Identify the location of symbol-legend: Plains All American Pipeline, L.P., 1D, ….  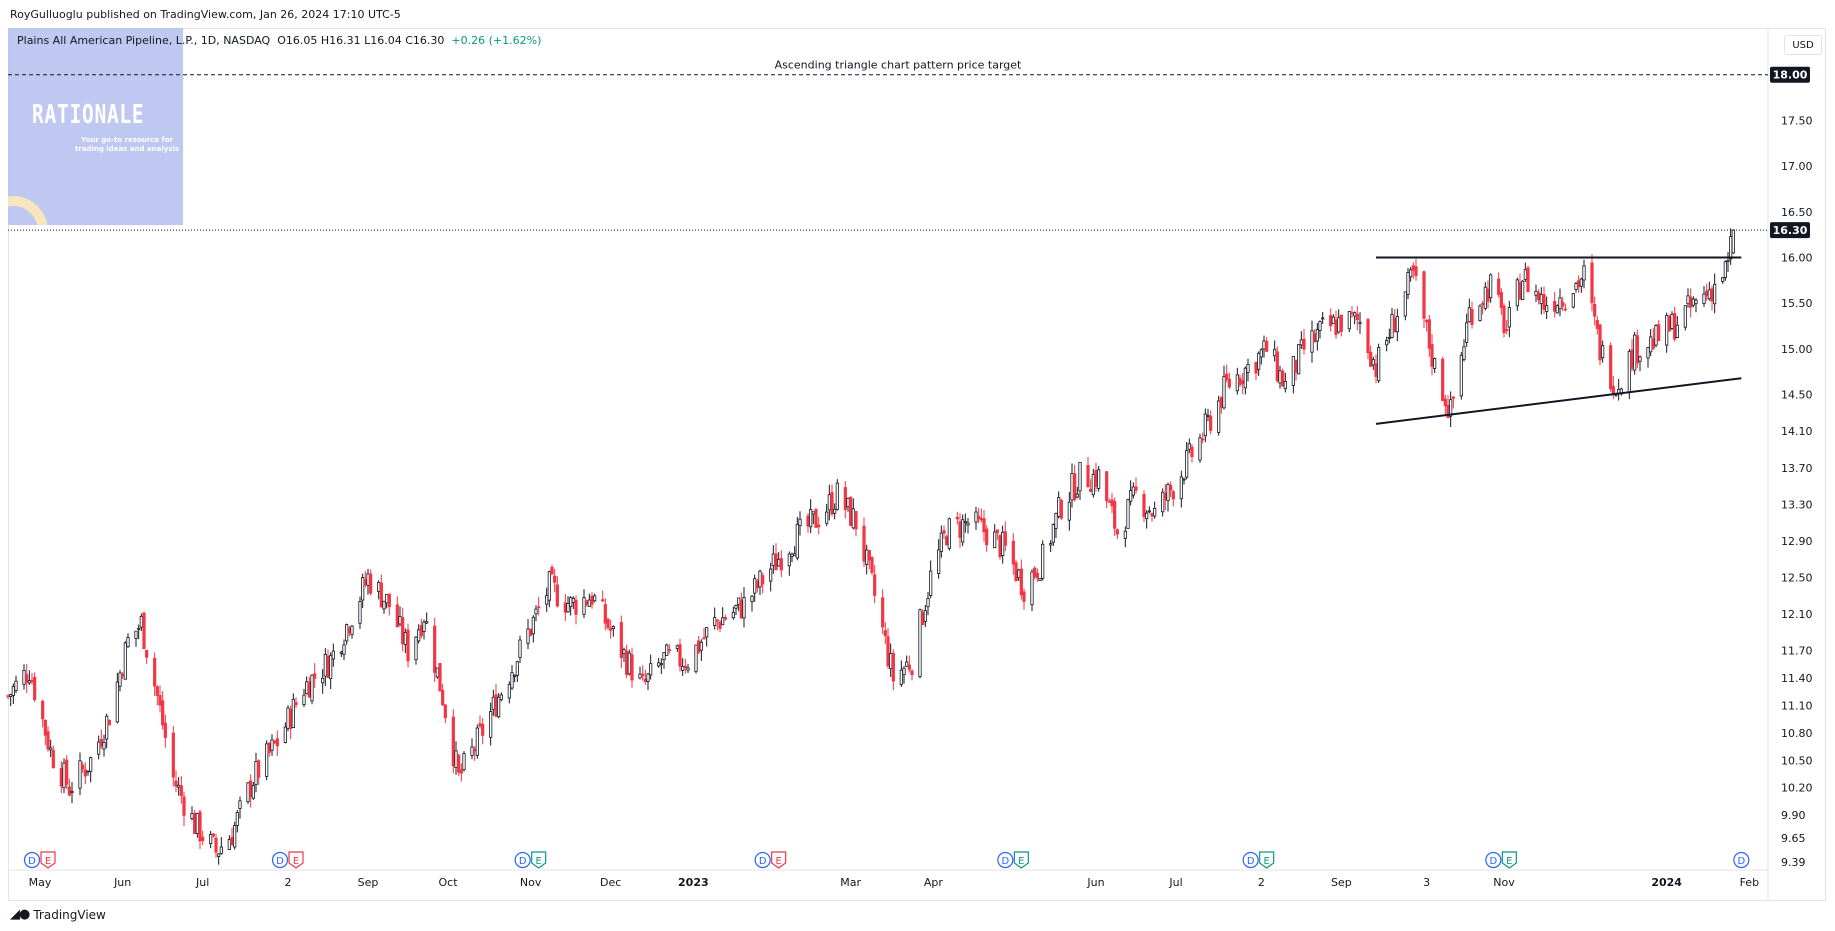
(279, 40).